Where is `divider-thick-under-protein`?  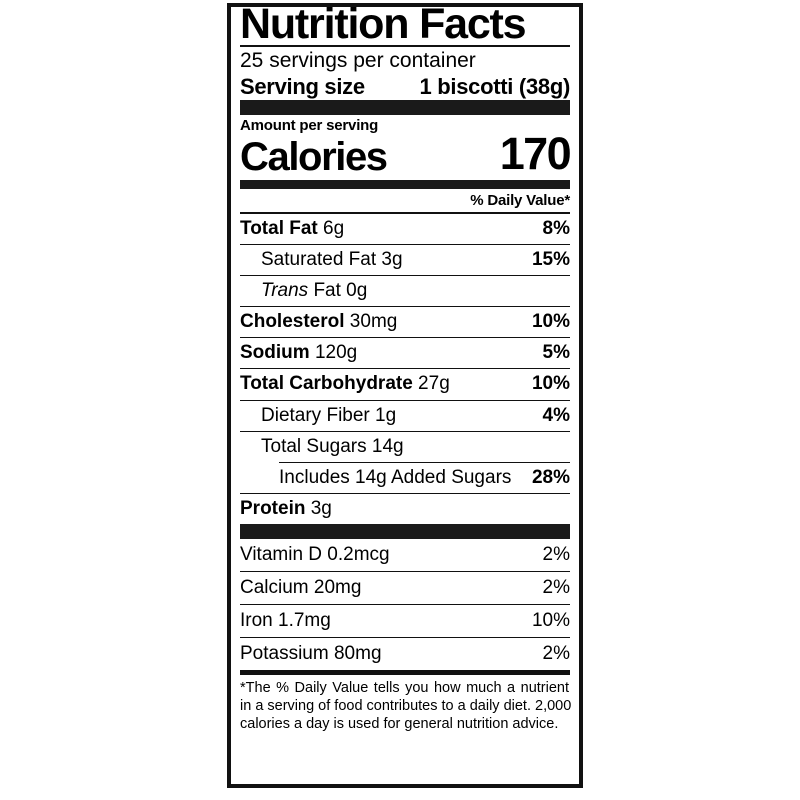 divider-thick-under-protein is located at coordinates (405, 531).